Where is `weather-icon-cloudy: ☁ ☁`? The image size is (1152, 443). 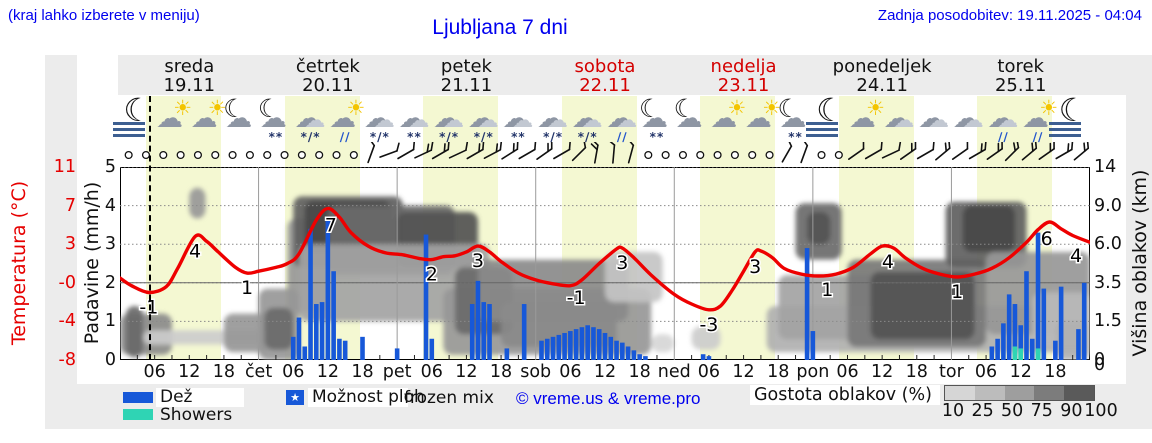 weather-icon-cloudy: ☁ ☁ is located at coordinates (899, 121).